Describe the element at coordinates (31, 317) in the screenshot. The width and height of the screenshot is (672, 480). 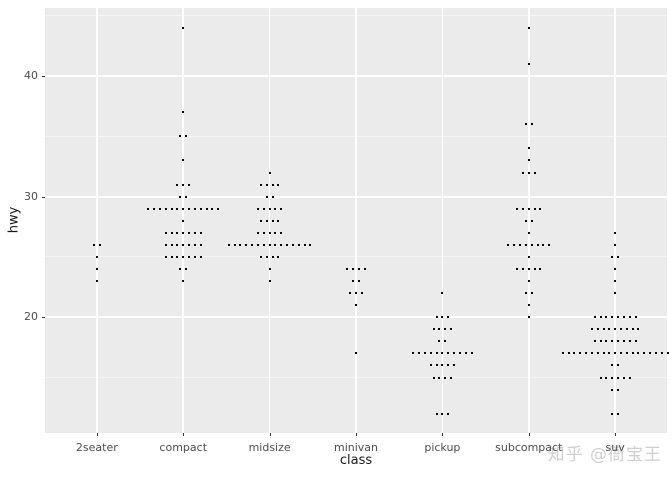
I see `y-tick-label-20: 20` at that location.